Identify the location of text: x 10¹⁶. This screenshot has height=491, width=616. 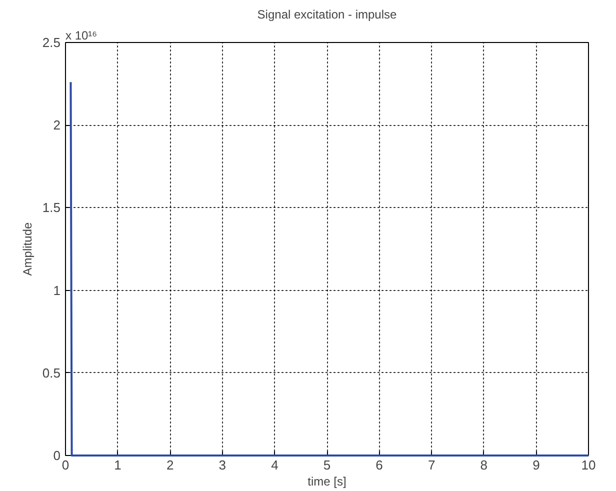
(82, 35).